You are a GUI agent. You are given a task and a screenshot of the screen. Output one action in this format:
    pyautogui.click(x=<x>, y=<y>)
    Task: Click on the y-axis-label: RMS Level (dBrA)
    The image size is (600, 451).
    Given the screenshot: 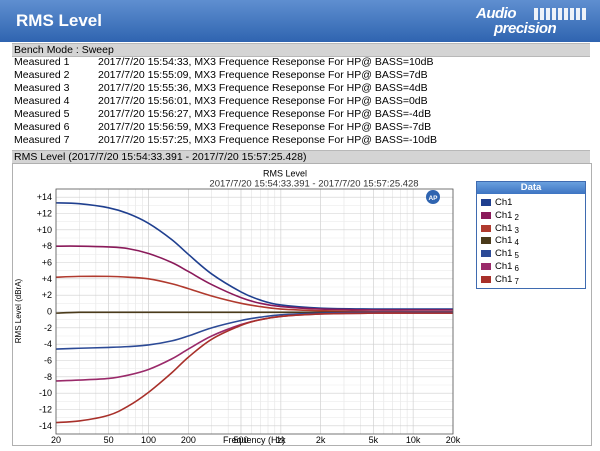 What is the action you would take?
    pyautogui.click(x=18, y=310)
    